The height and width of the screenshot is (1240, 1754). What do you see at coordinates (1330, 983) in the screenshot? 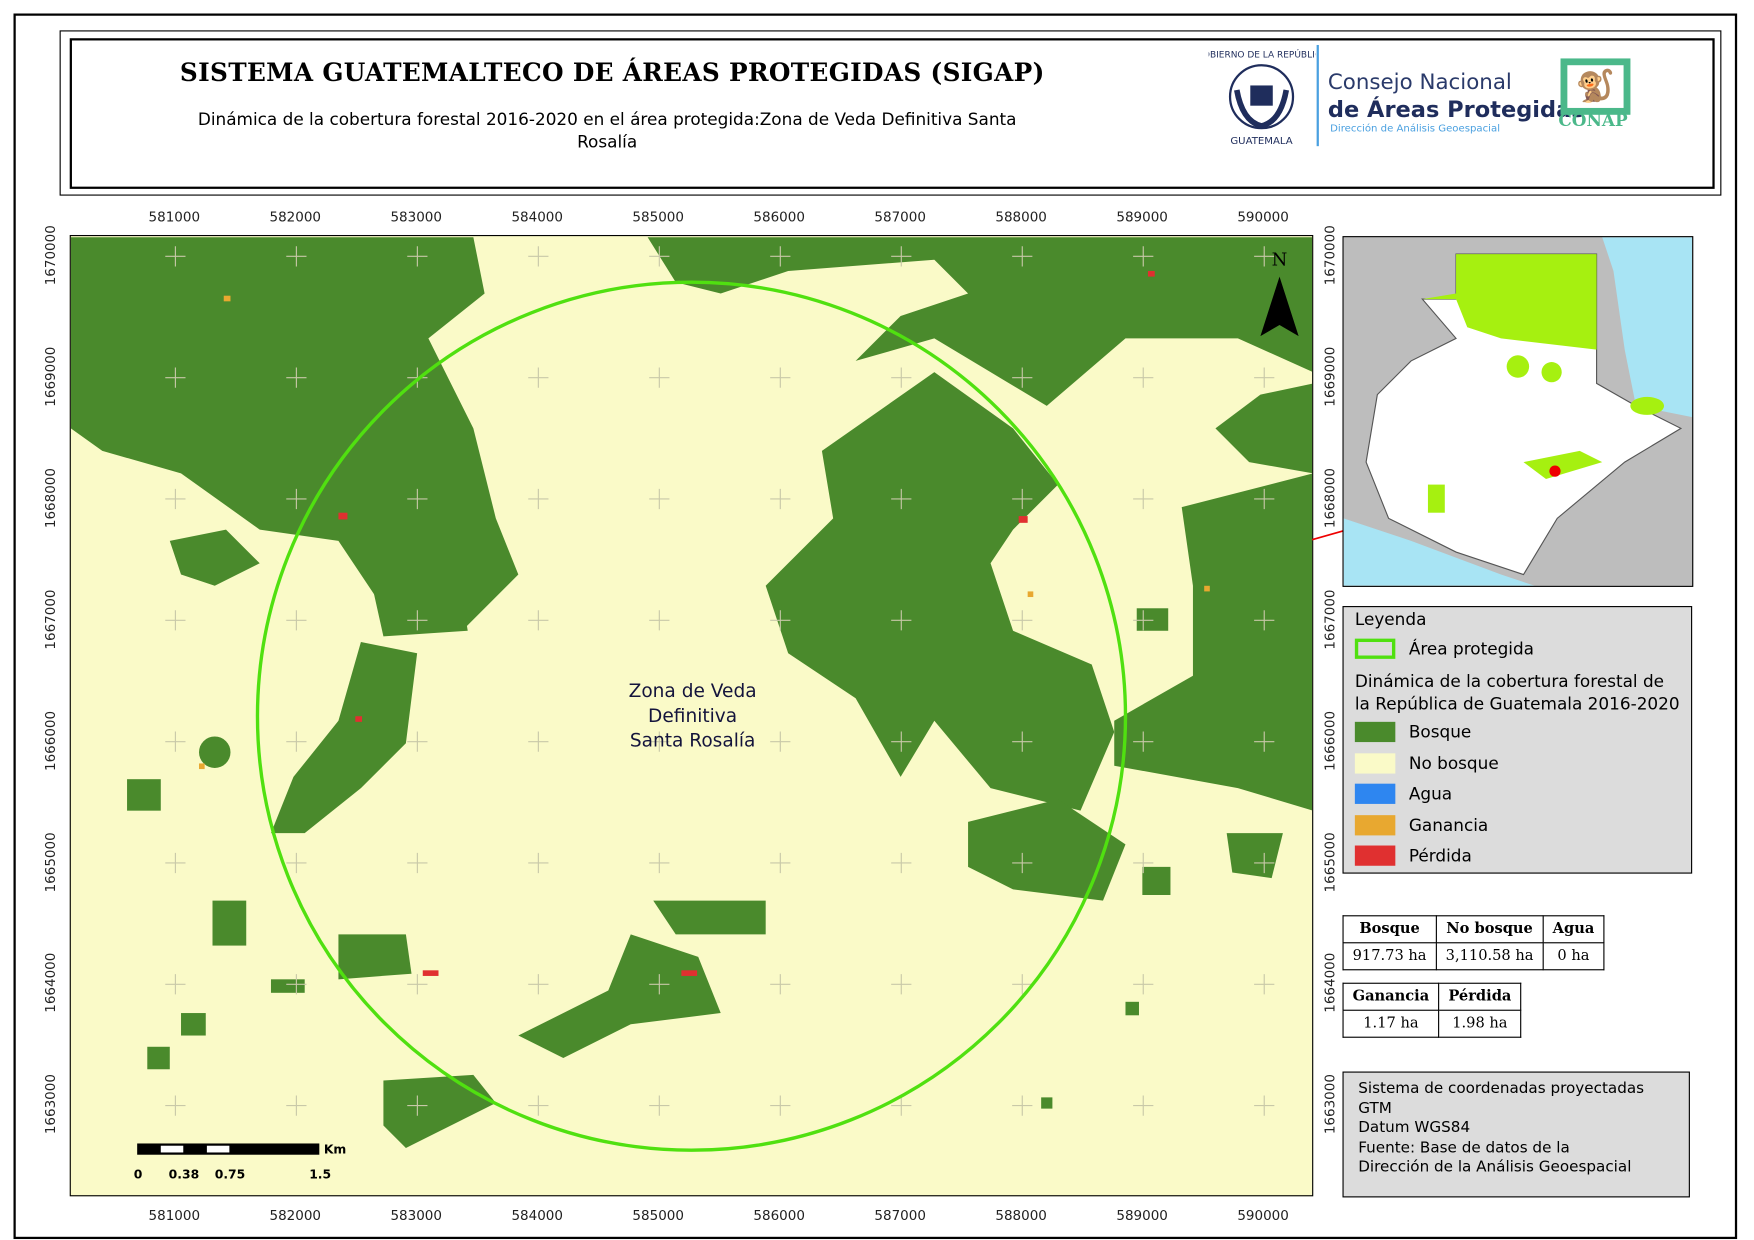
I see `y-tick-label-right: 1664000` at bounding box center [1330, 983].